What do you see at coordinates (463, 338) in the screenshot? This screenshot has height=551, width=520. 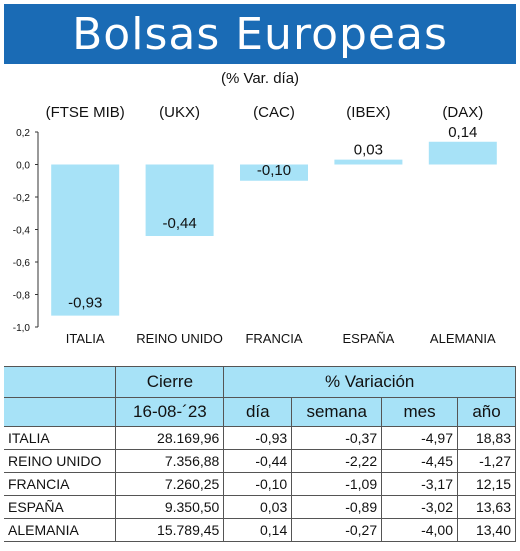 I see `category-label: ALEMANIA` at bounding box center [463, 338].